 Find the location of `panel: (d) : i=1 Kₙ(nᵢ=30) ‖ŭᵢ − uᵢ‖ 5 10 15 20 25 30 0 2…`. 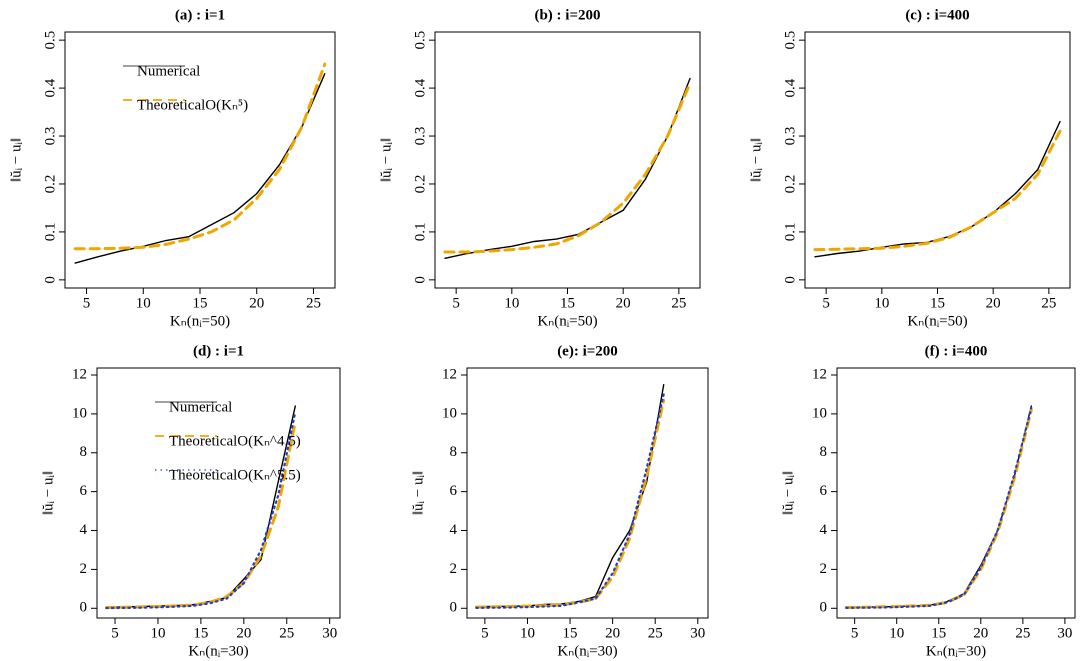

panel: (d) : i=1 Kₙ(nᵢ=30) ‖ŭᵢ − uᵢ‖ 5 10 15 20 25 30 0 2… is located at coordinates (190, 501).